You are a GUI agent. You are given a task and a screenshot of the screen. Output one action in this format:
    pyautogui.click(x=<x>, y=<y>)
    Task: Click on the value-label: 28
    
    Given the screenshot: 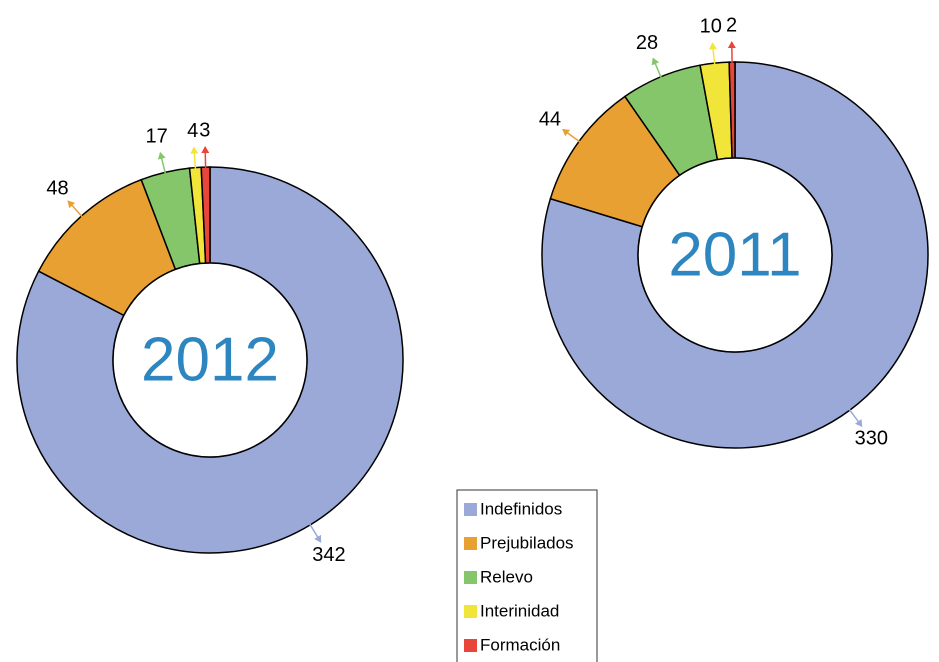 What is the action you would take?
    pyautogui.click(x=647, y=43)
    